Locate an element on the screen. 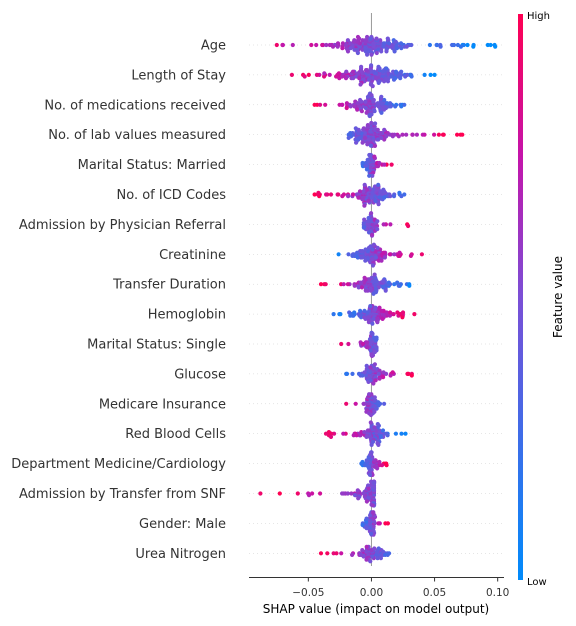  colorbar-title: Feature value is located at coordinates (558, 297).